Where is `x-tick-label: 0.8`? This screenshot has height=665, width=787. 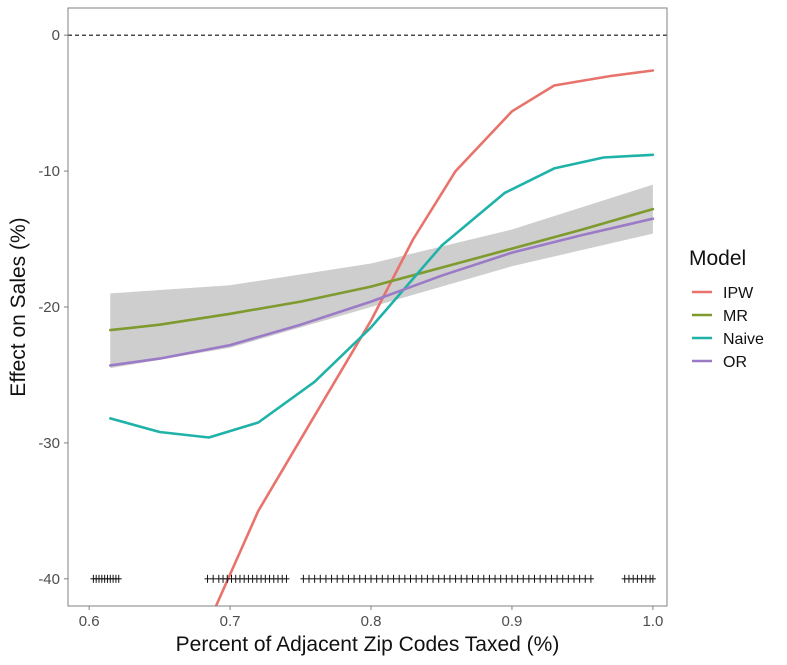 x-tick-label: 0.8 is located at coordinates (371, 621).